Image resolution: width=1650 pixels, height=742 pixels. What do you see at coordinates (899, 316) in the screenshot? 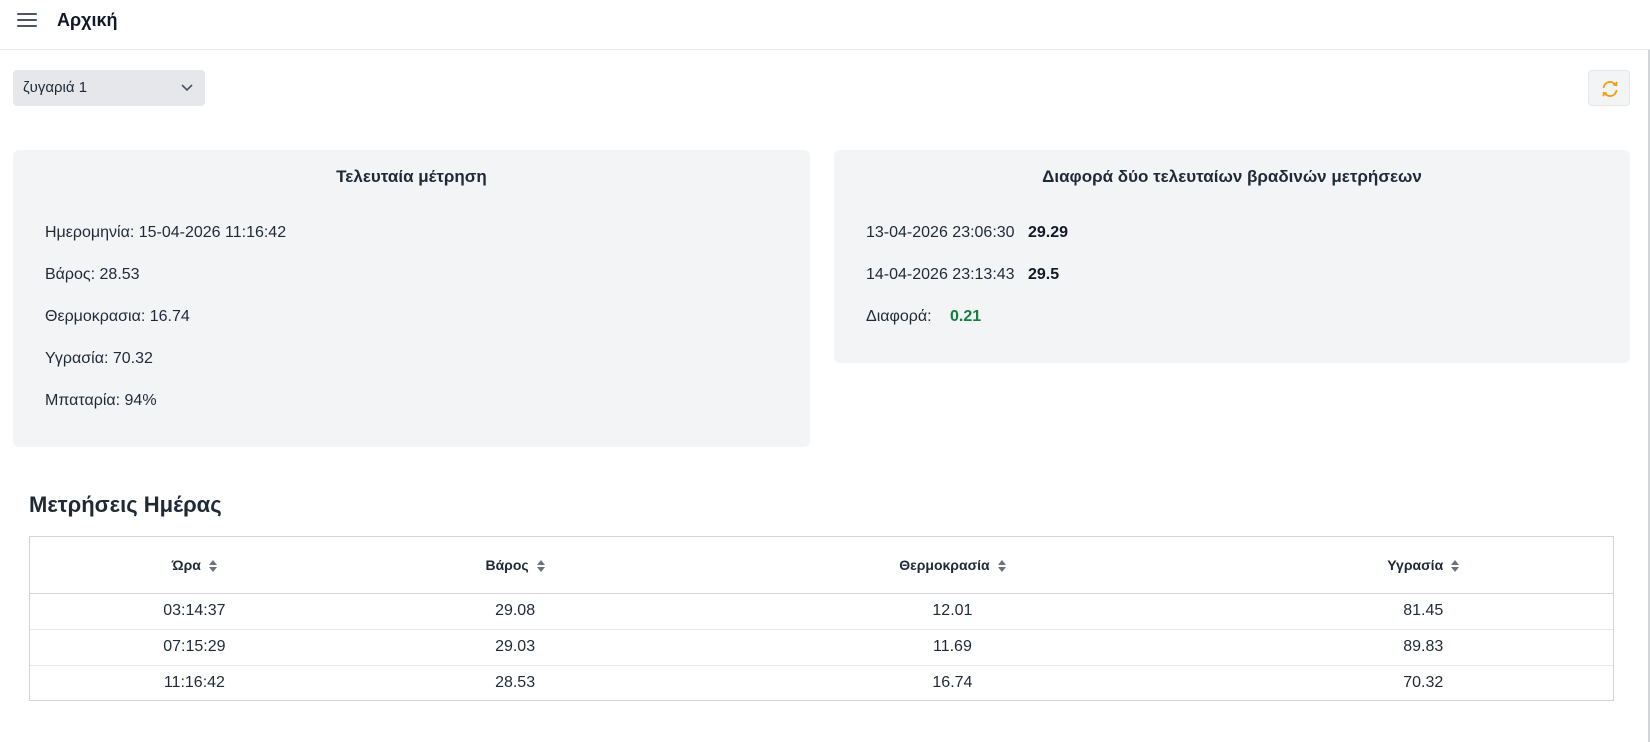
I see `difference-label: Διαφορά:` at bounding box center [899, 316].